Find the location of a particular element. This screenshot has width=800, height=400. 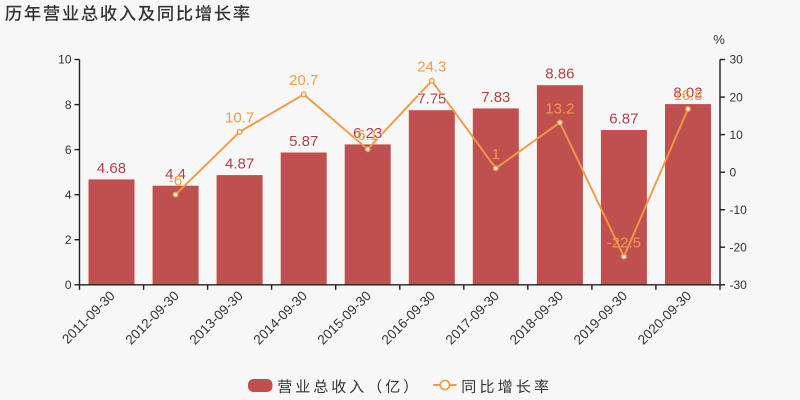

svg-text: 6.23 is located at coordinates (367, 133).